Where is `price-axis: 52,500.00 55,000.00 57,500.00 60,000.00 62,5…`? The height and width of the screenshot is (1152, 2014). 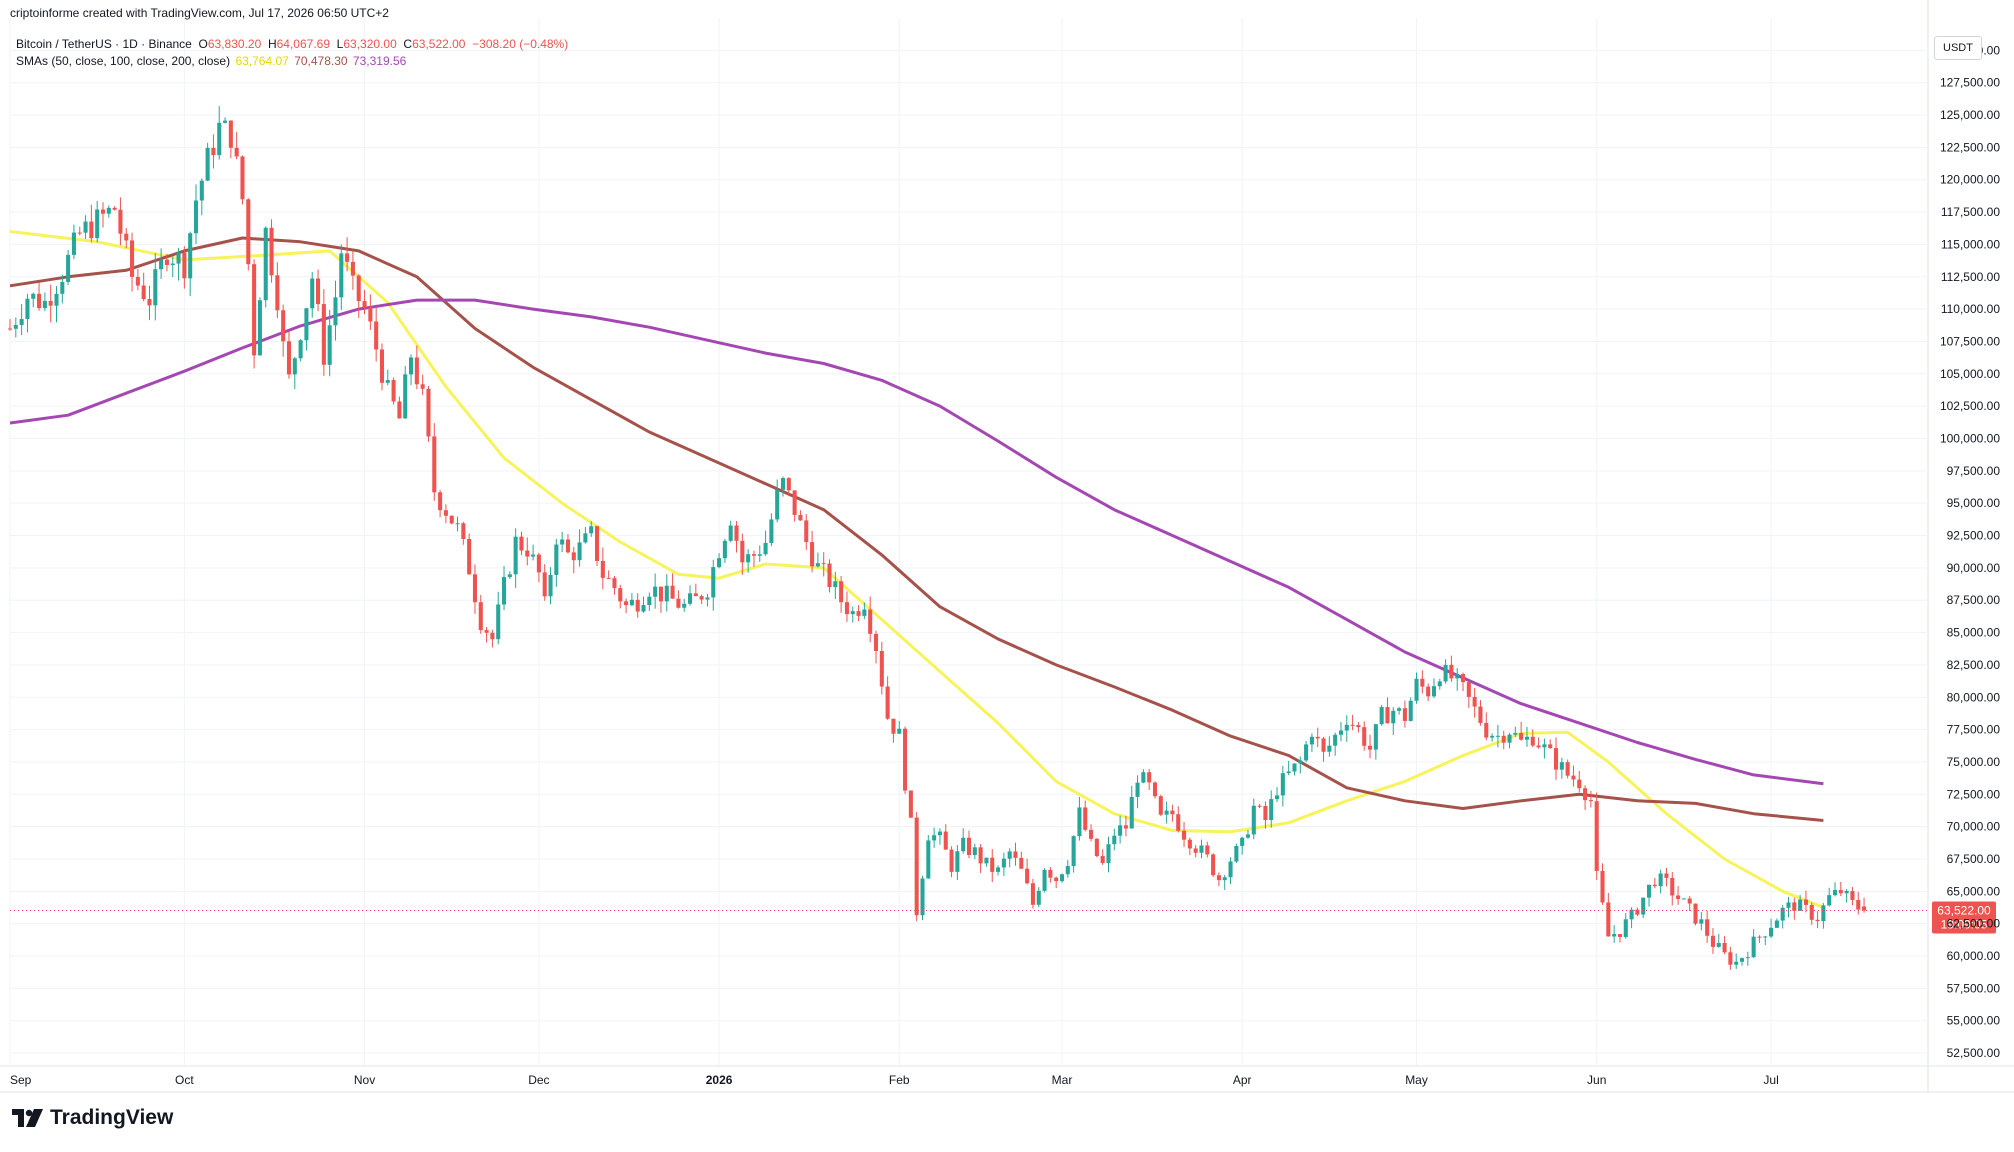
price-axis: 52,500.00 55,000.00 57,500.00 60,000.00 62,5… is located at coordinates (1970, 551).